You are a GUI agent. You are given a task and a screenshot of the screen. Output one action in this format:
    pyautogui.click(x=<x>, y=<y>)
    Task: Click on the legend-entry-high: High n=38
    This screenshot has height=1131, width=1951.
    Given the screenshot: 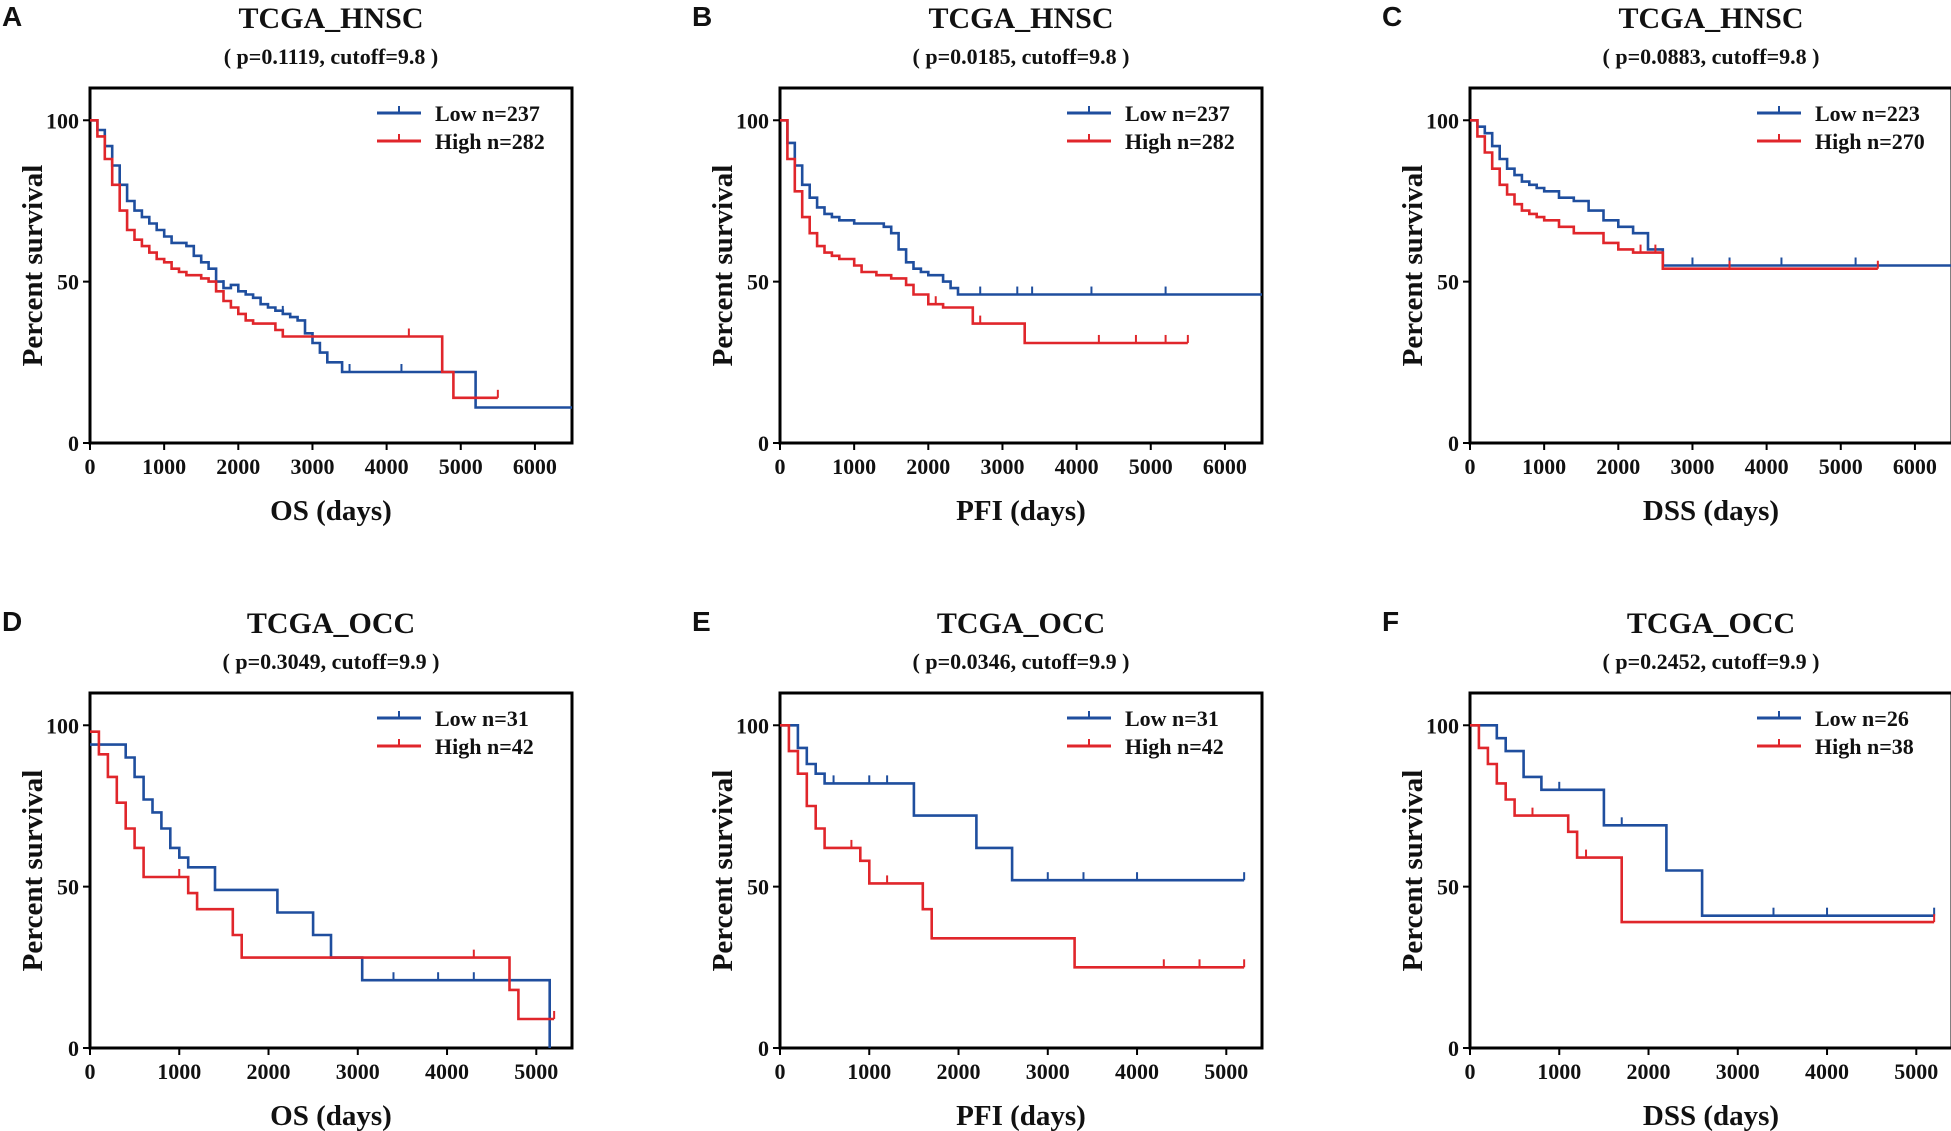 What is the action you would take?
    pyautogui.click(x=1864, y=746)
    